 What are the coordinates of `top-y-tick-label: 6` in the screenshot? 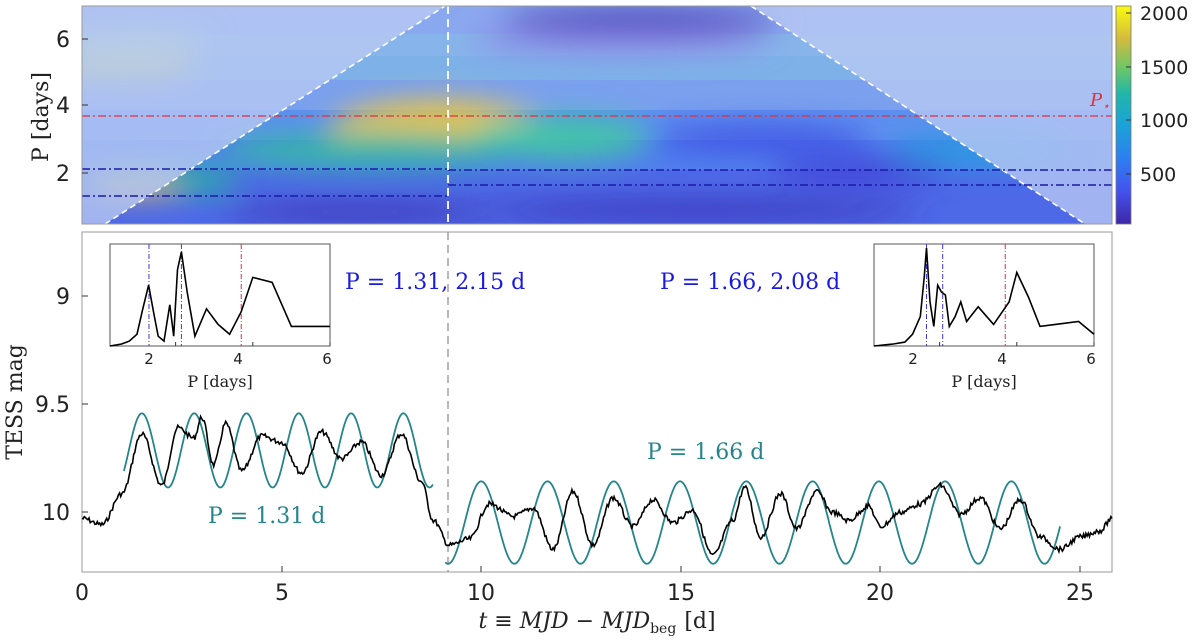 It's located at (63, 40).